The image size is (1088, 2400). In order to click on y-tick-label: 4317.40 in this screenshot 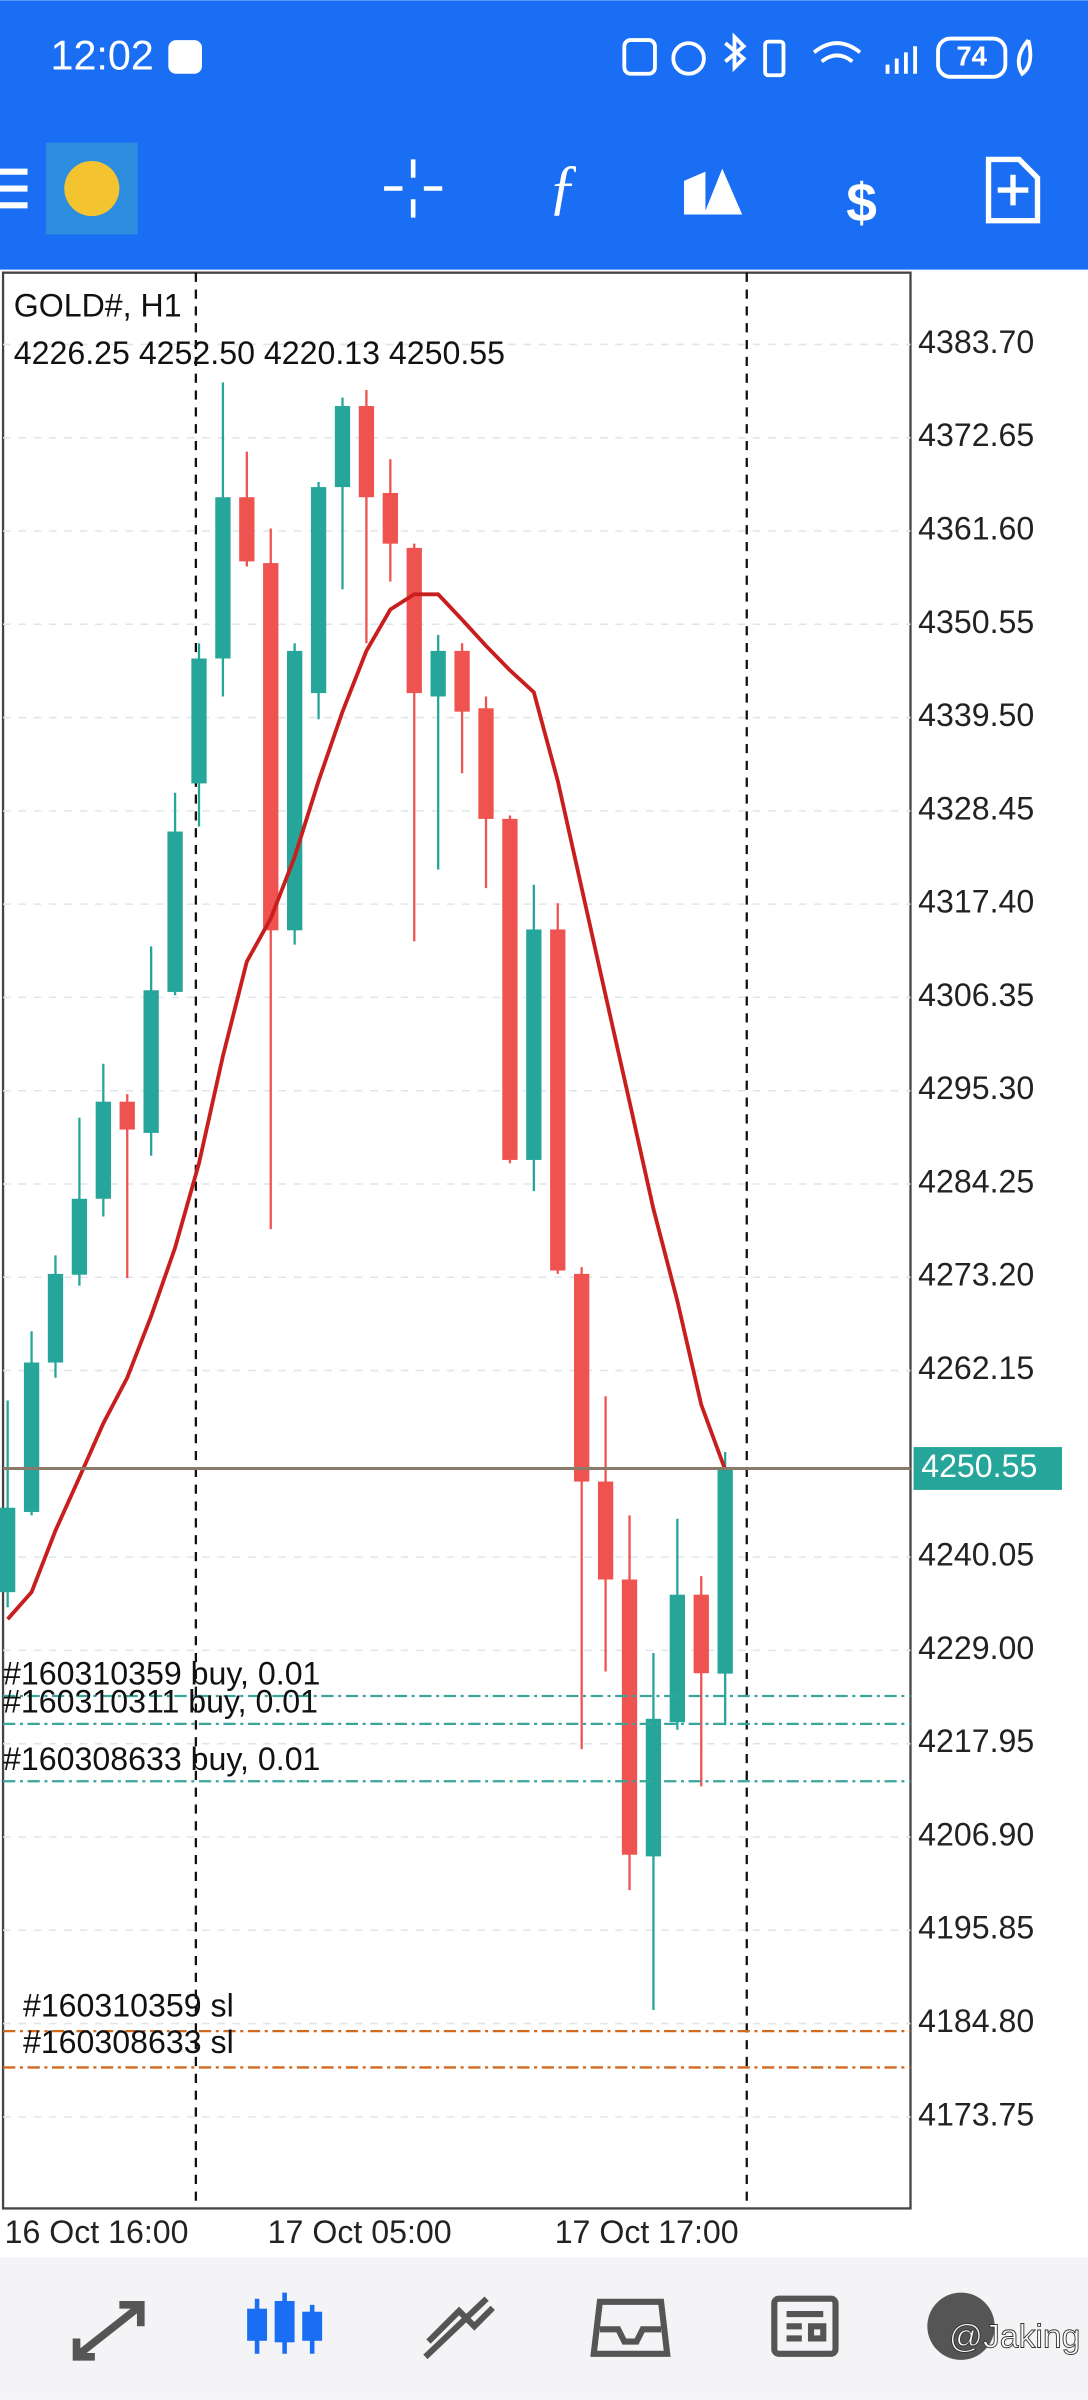, I will do `click(976, 902)`.